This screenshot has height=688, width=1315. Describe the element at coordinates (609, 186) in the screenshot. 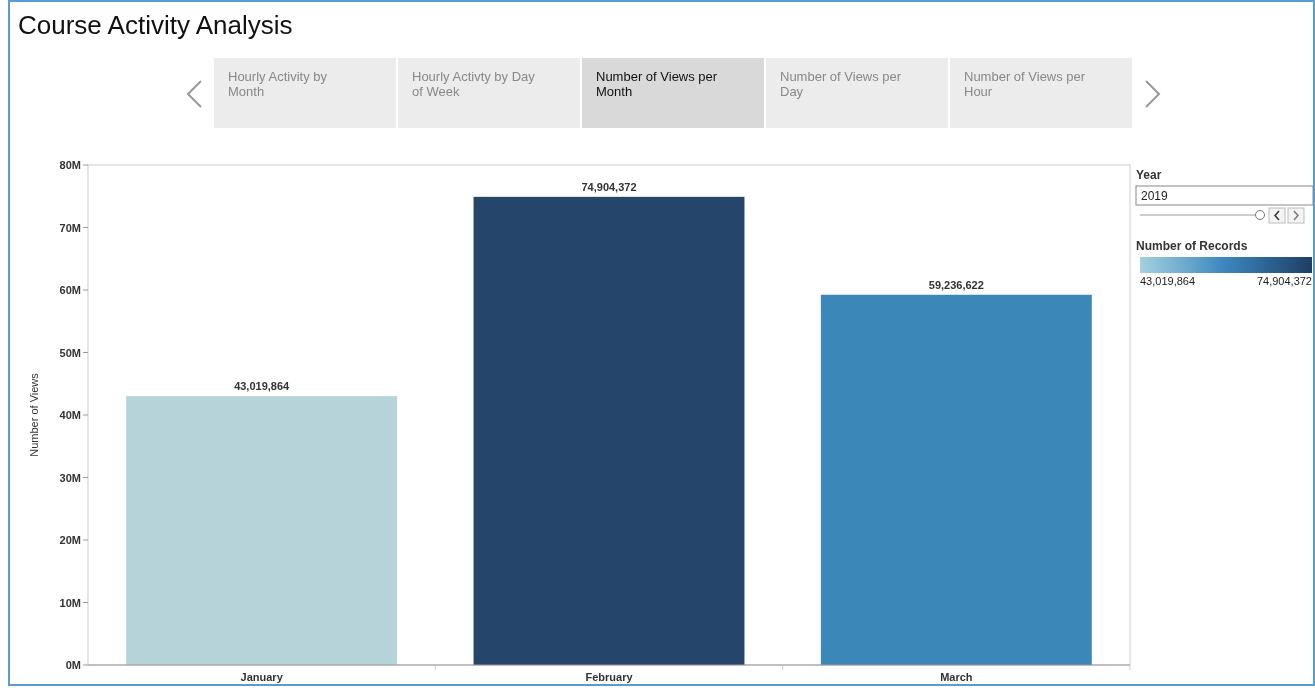

I see `data-label: 74,904,372` at that location.